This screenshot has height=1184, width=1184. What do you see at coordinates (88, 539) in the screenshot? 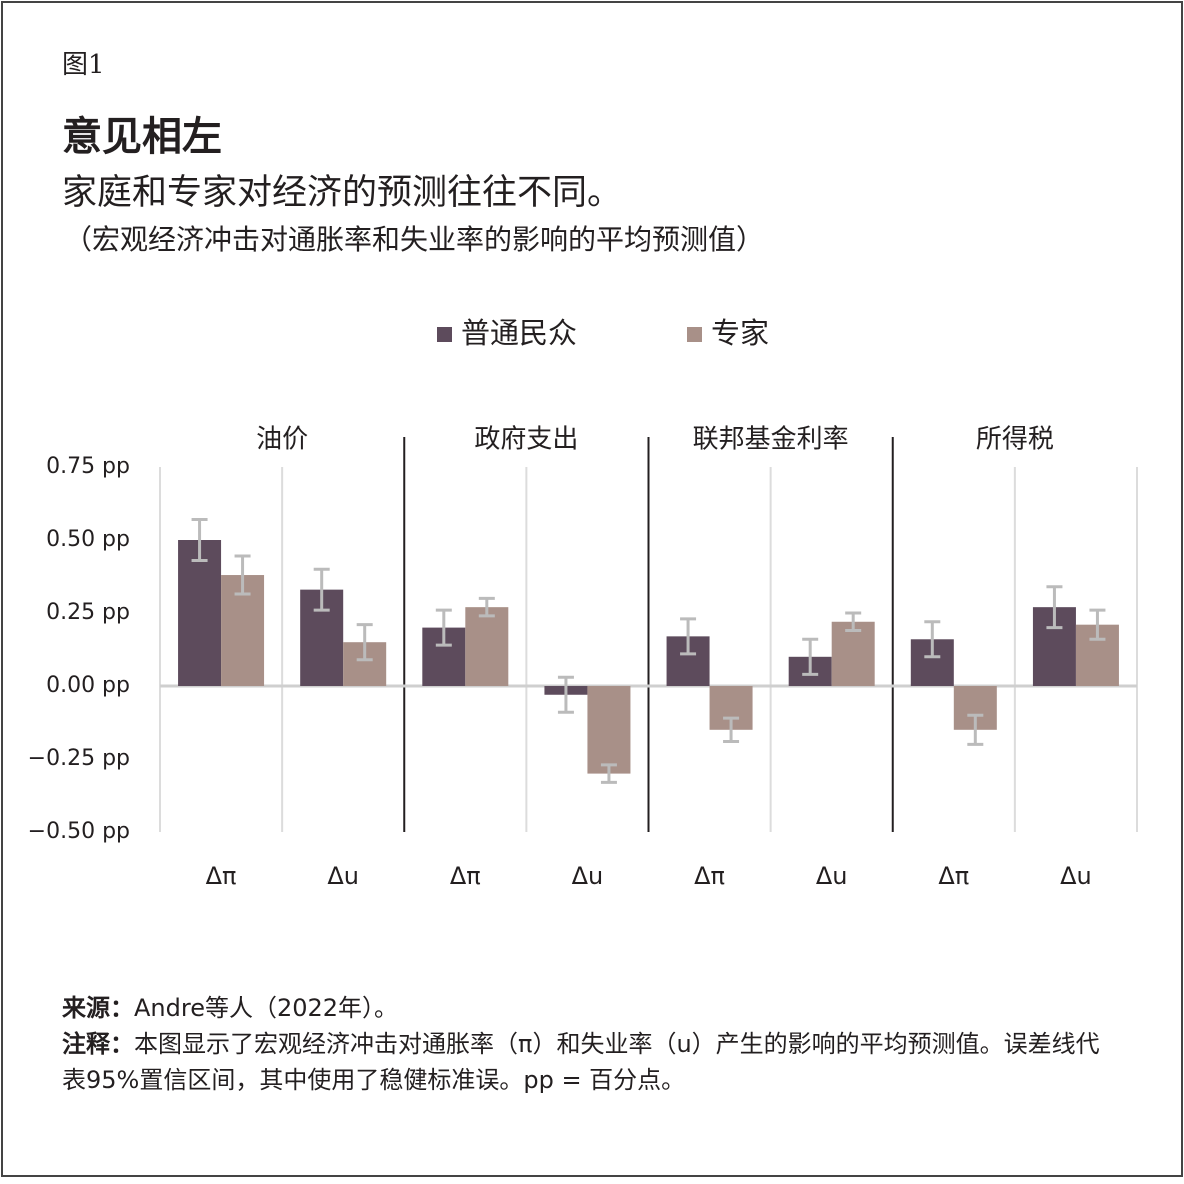
I see `y-tick-label: 0.50 pp` at bounding box center [88, 539].